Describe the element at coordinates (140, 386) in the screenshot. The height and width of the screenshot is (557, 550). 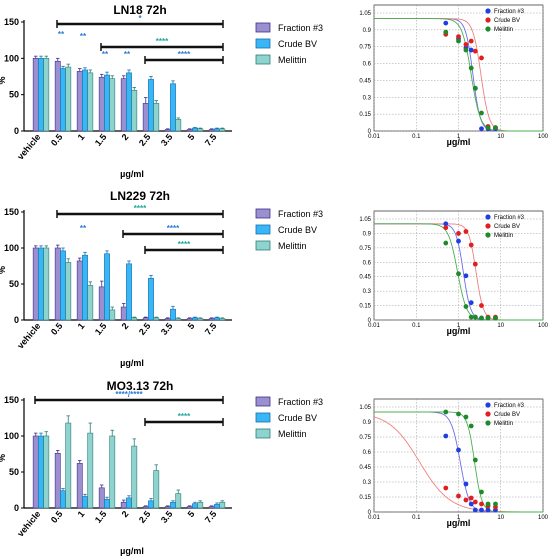
I see `chart-title: MO3.13 72h` at that location.